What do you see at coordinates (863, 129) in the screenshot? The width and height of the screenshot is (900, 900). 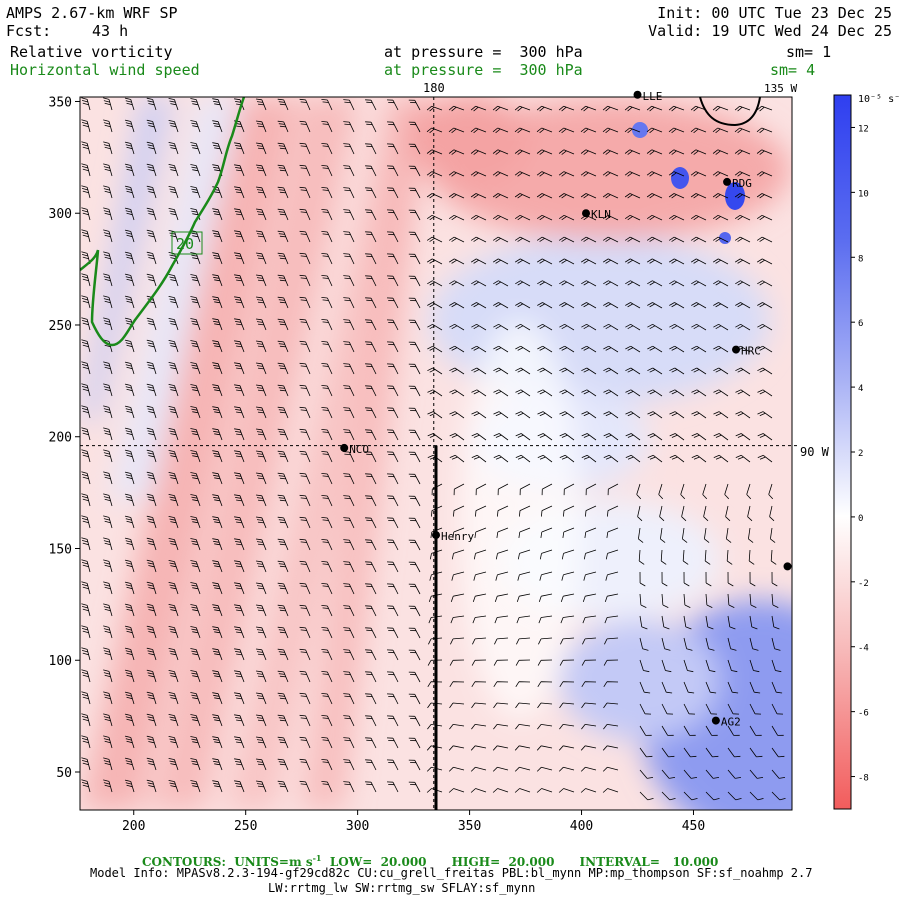 I see `colorbar-tick-label-0: 12` at bounding box center [863, 129].